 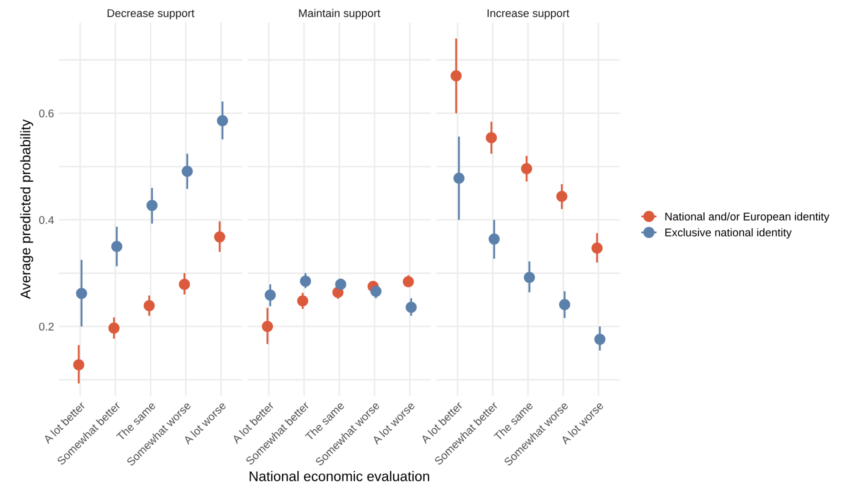 What do you see at coordinates (46, 220) in the screenshot?
I see `y-tick-label: 0.4` at bounding box center [46, 220].